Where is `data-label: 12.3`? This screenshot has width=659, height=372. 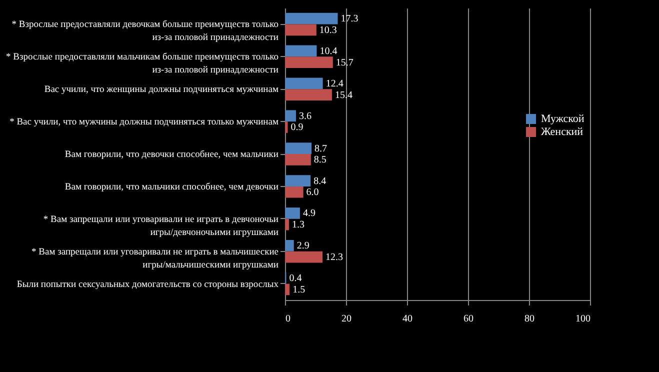 data-label: 12.3 is located at coordinates (335, 258).